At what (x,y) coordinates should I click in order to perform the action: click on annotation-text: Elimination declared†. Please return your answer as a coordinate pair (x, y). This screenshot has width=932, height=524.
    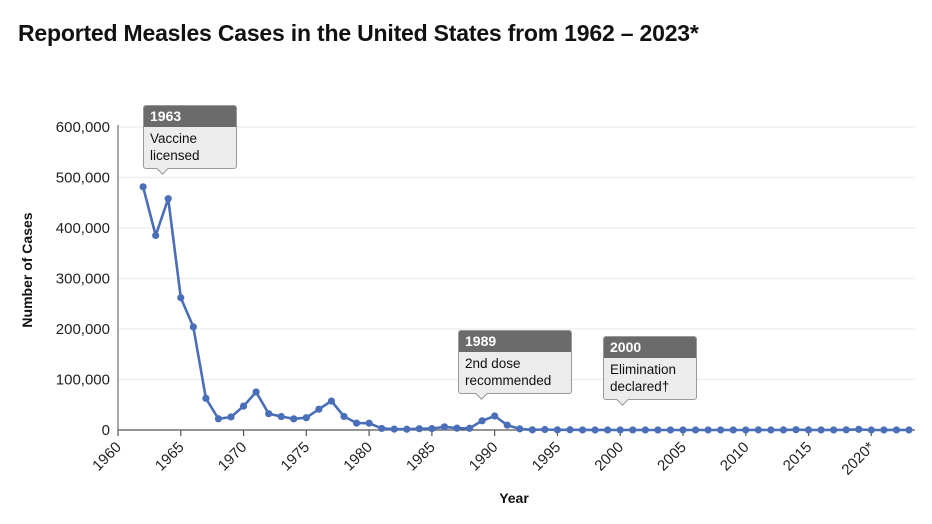
    Looking at the image, I should click on (643, 378).